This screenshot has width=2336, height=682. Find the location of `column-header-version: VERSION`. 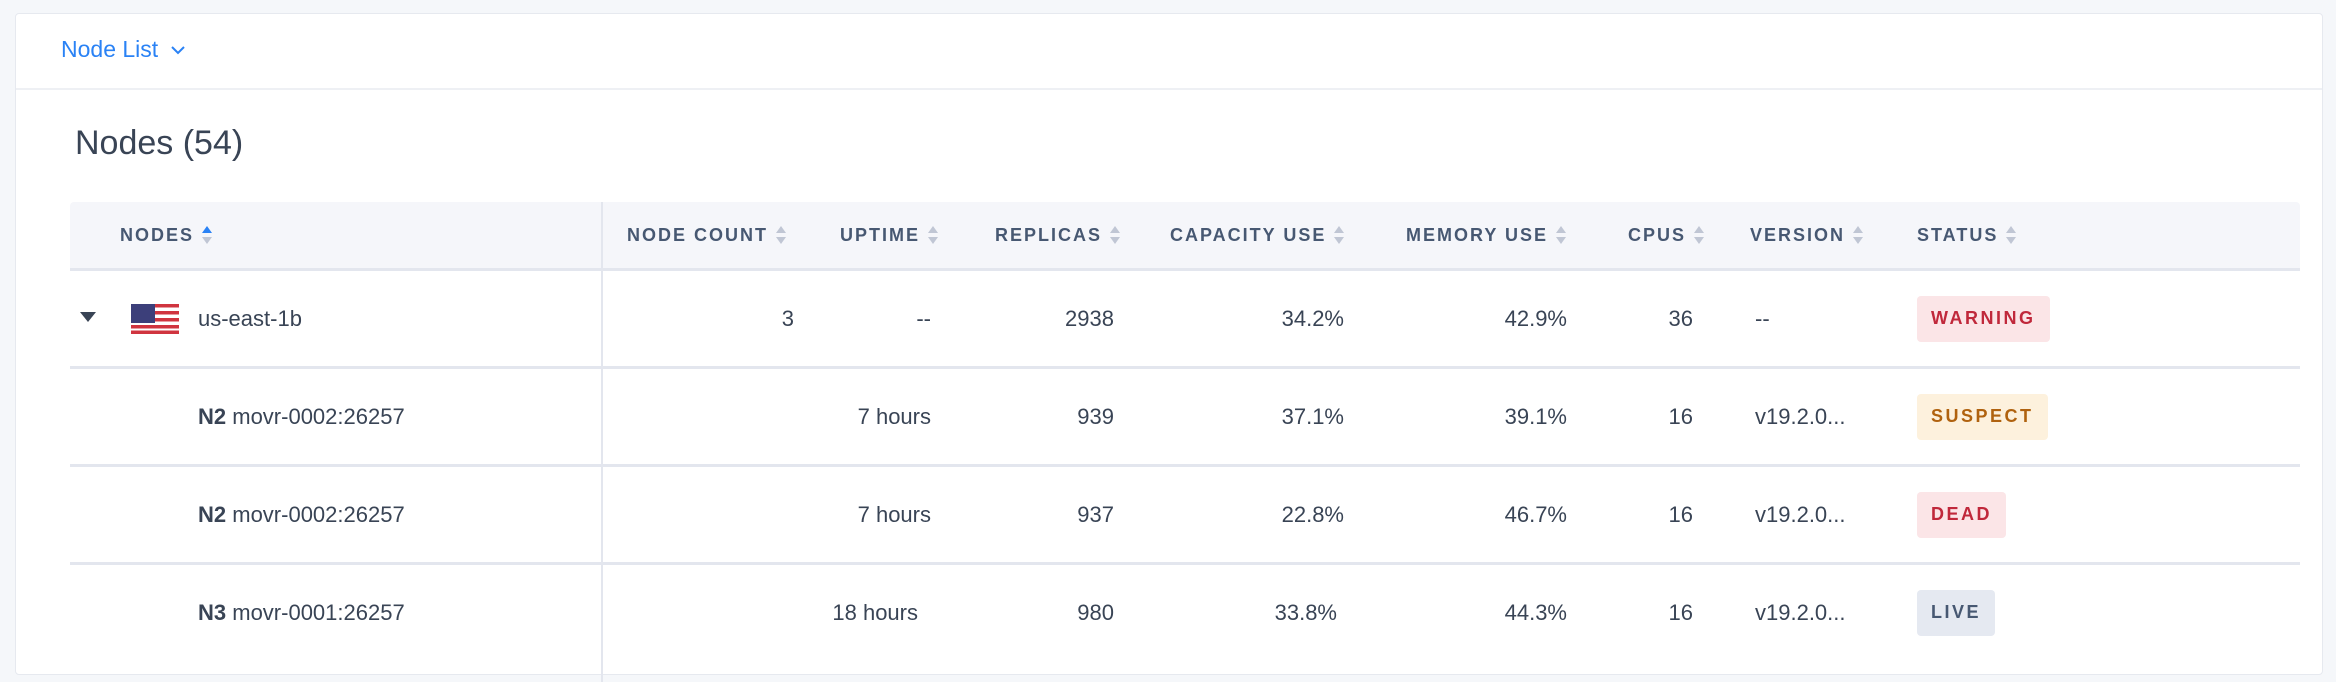

column-header-version: VERSION is located at coordinates (1807, 235).